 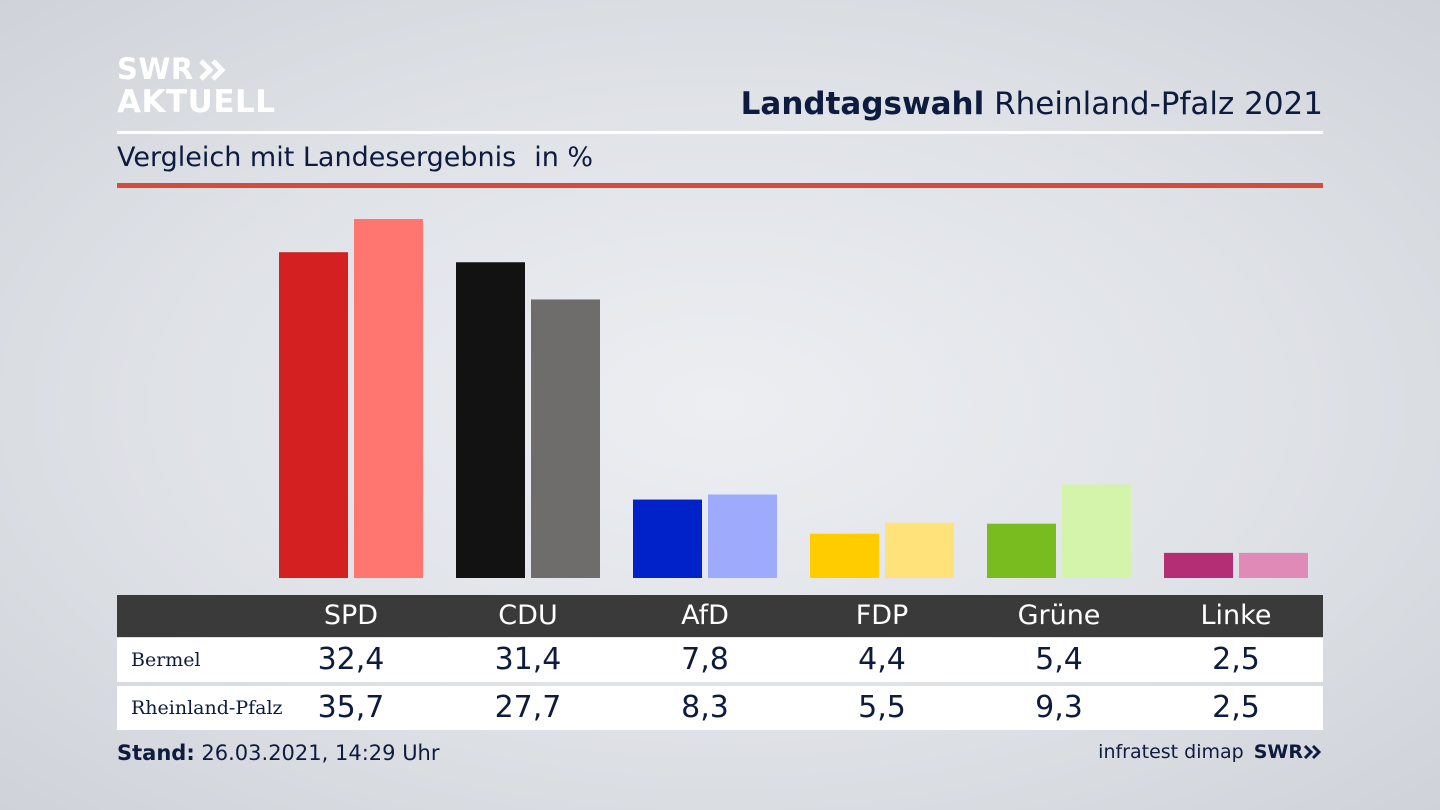 I want to click on bar-cdu-local, so click(x=490, y=420).